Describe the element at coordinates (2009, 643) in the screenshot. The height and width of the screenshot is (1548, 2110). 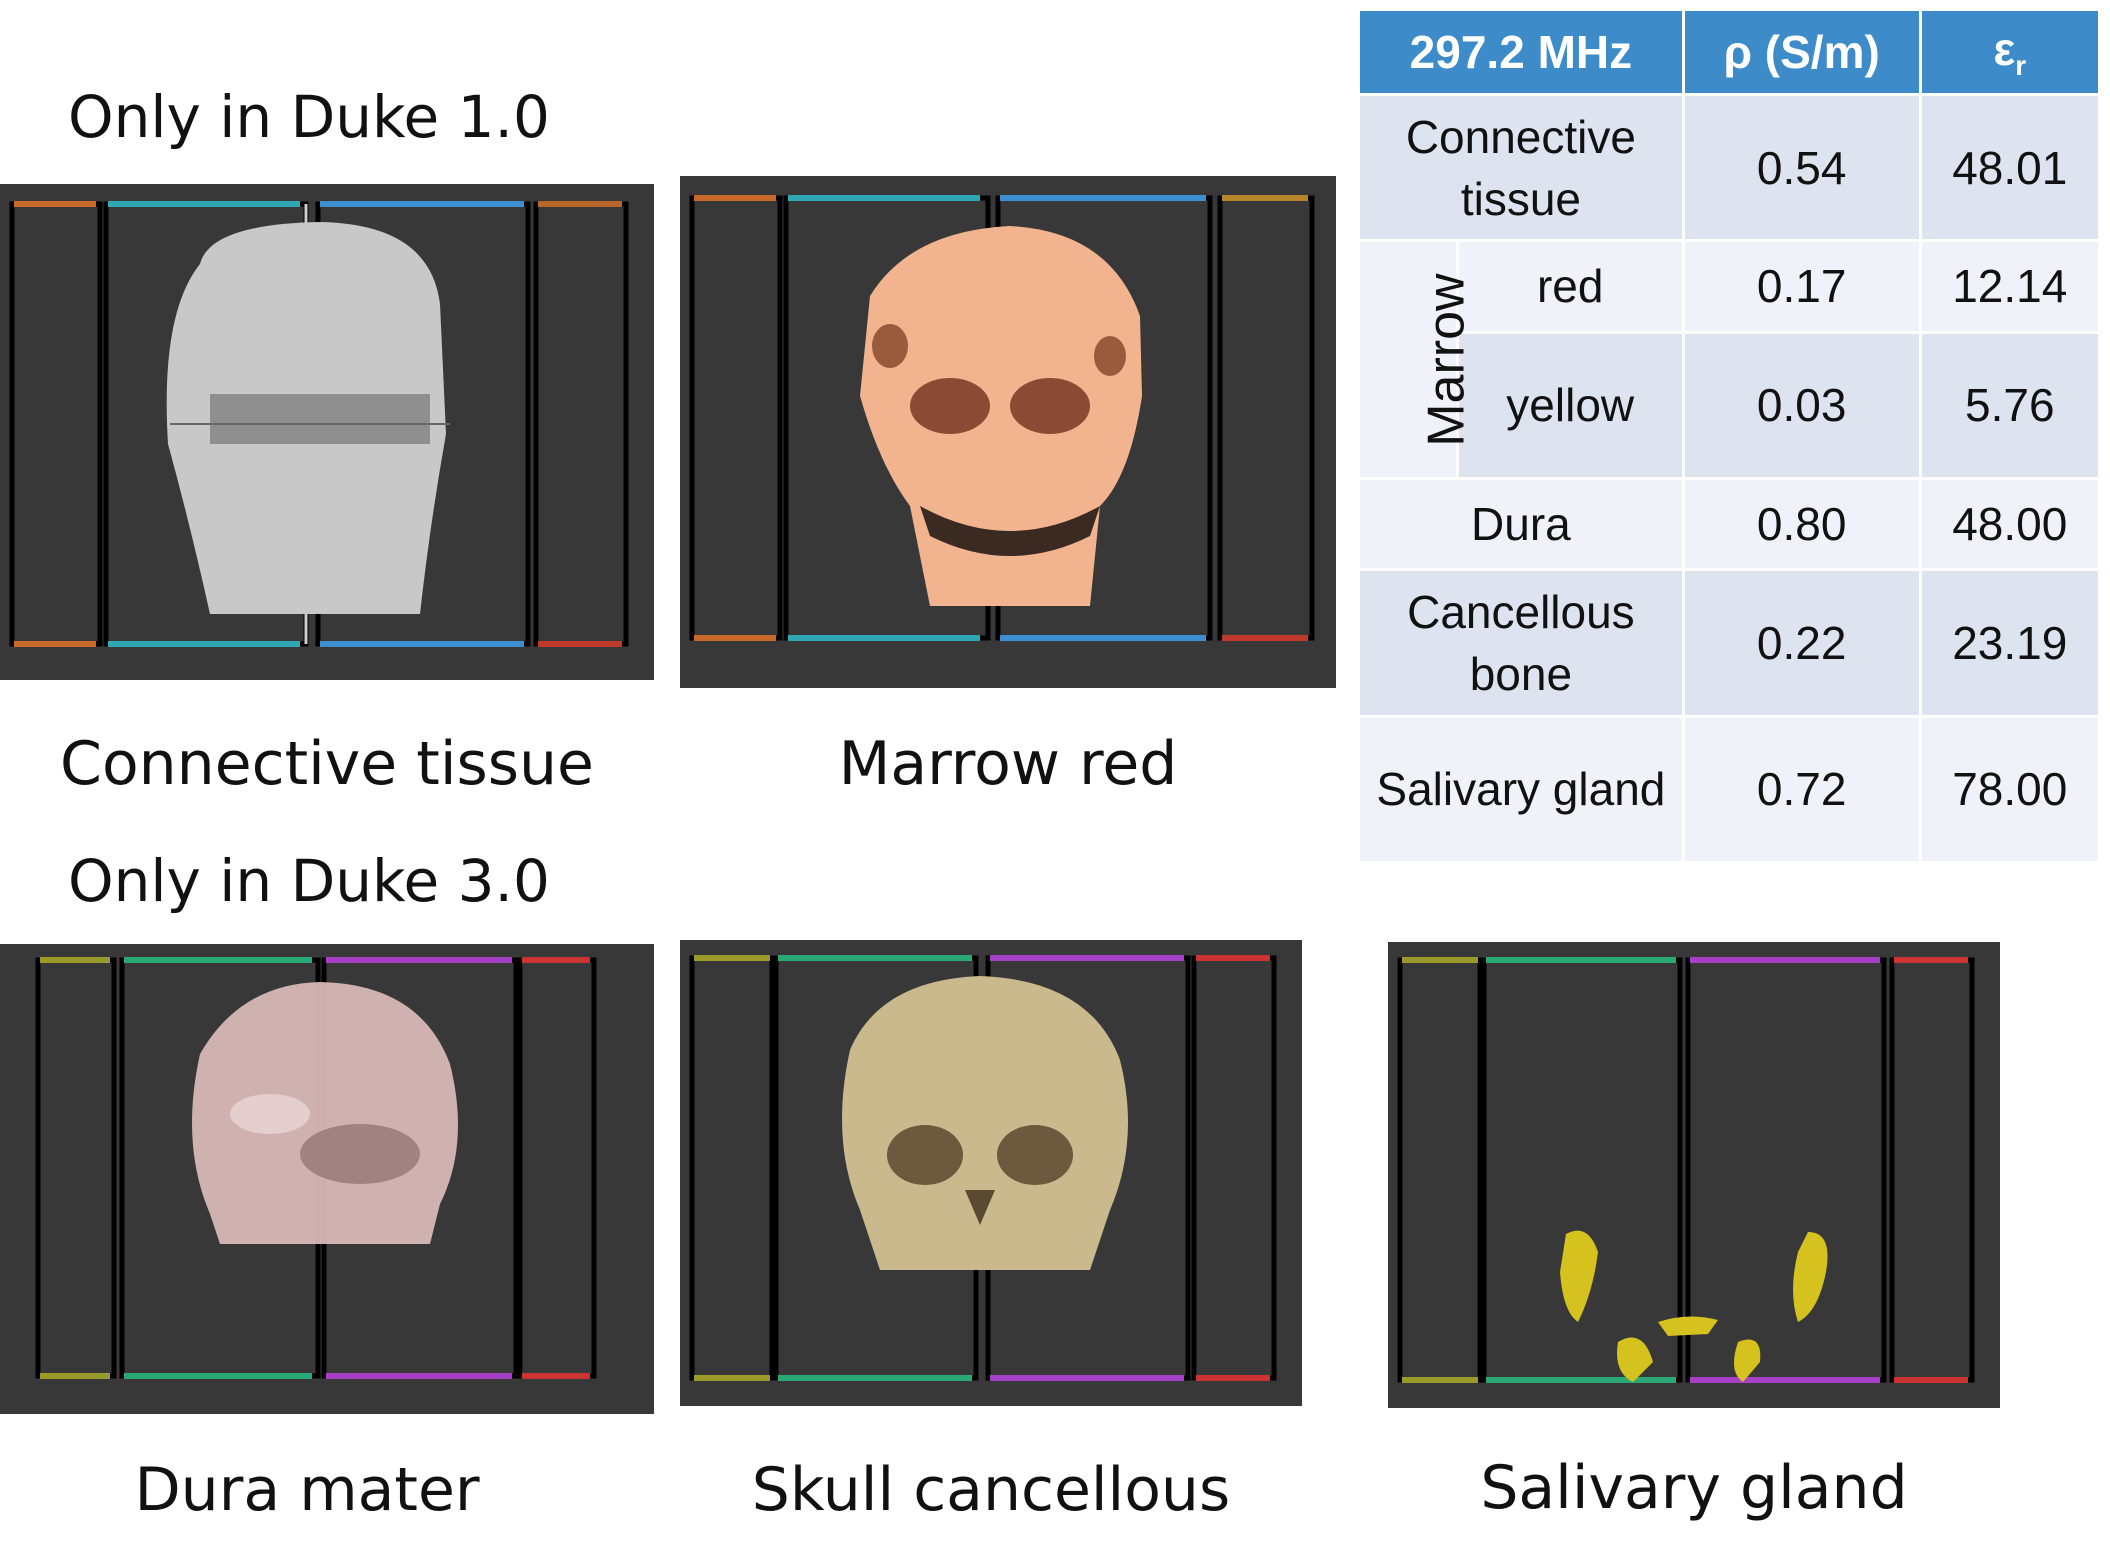
I see `permittivity-value: 23.19` at that location.